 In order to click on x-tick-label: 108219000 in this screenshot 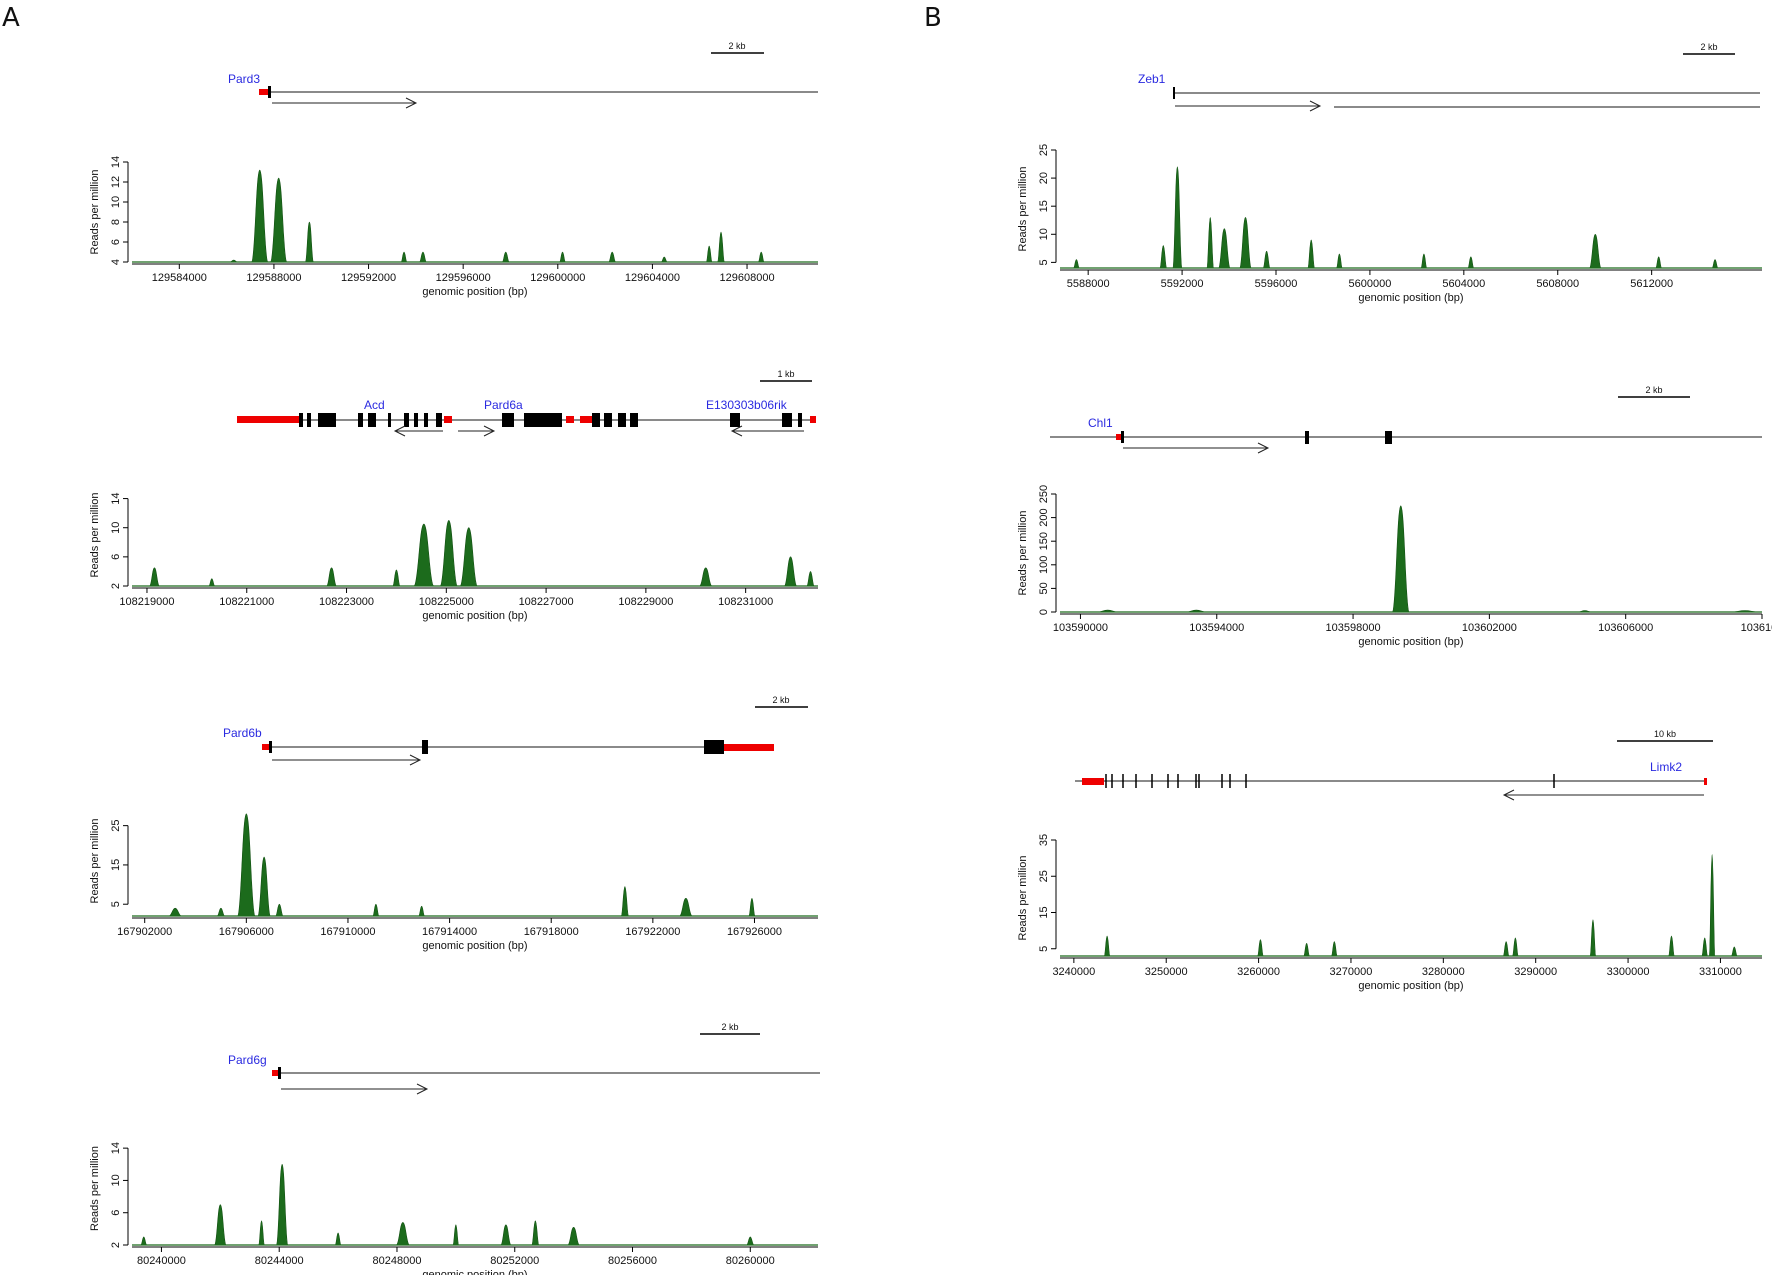, I will do `click(146, 602)`.